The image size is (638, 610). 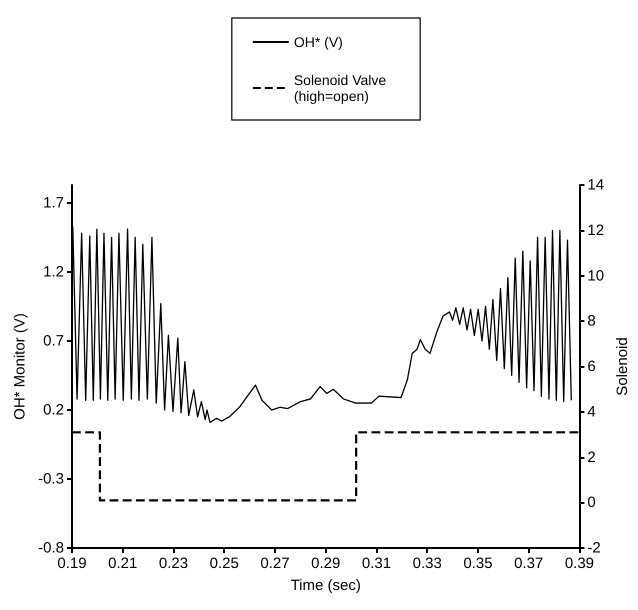 What do you see at coordinates (591, 457) in the screenshot?
I see `y2-tick-label: 2` at bounding box center [591, 457].